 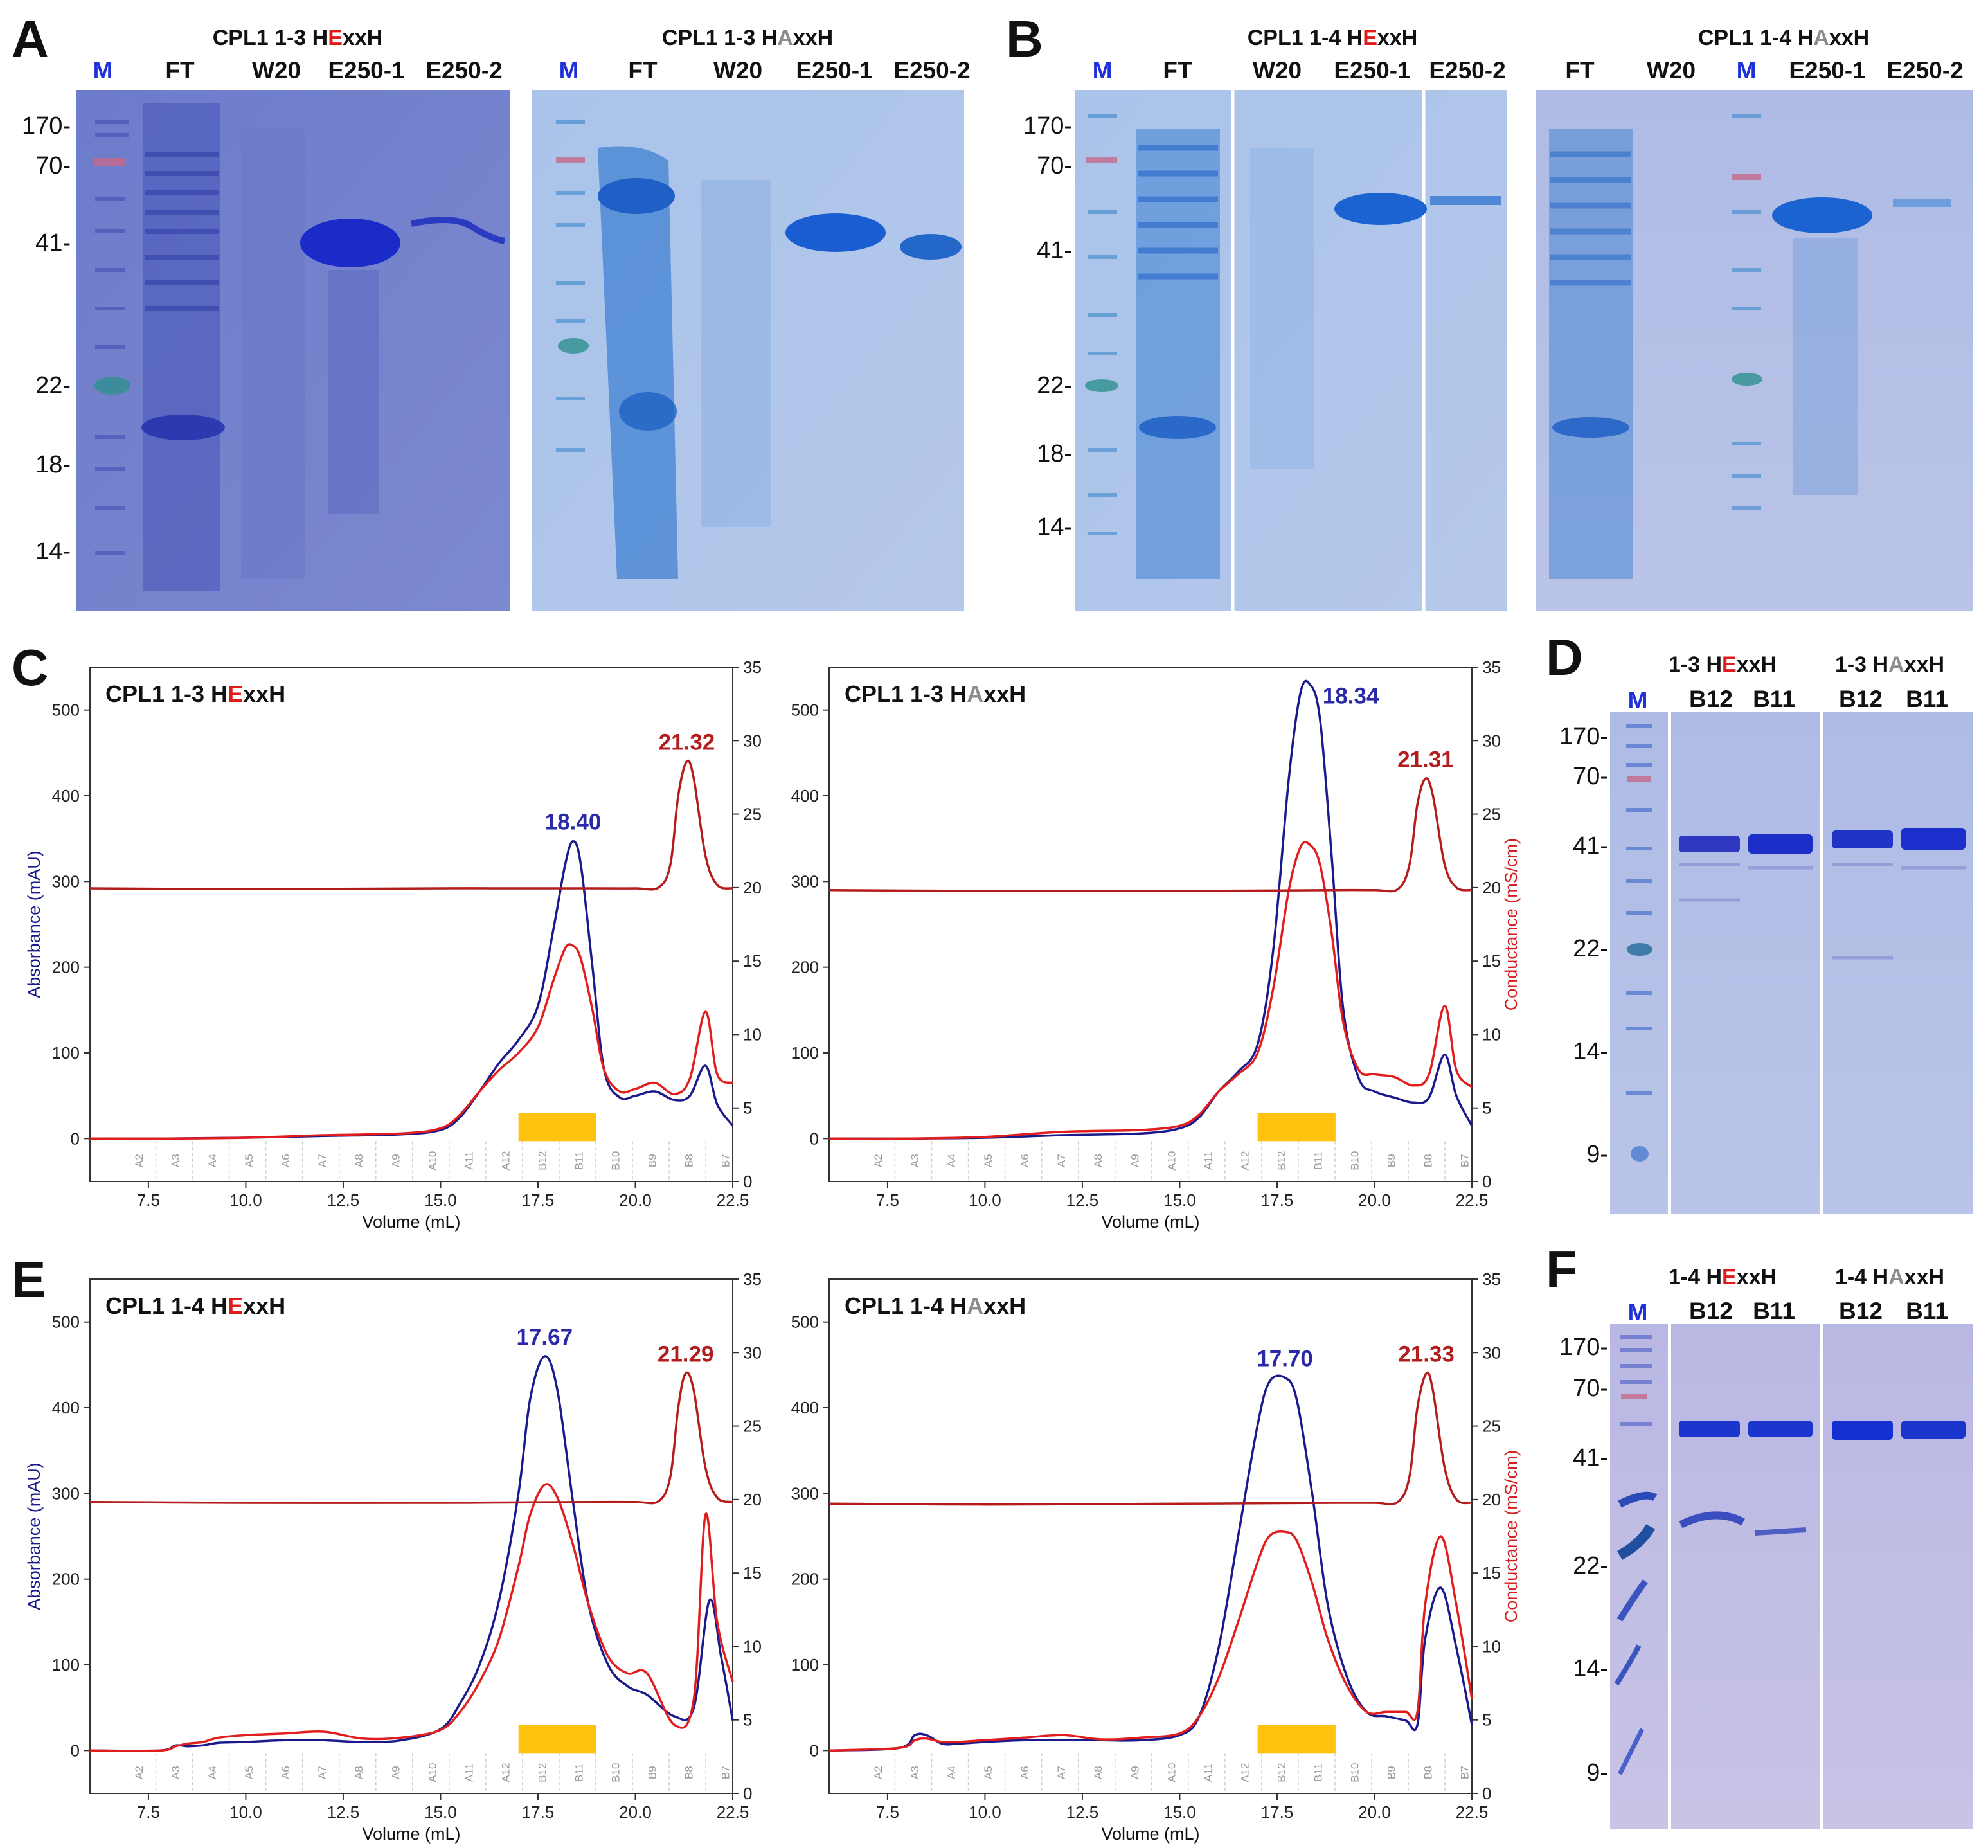 I want to click on gel-image-a1, so click(x=293, y=350).